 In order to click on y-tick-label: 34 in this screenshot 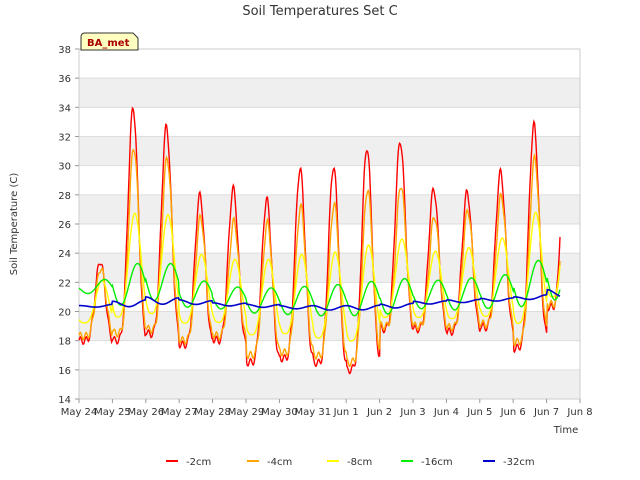, I will do `click(64, 108)`.